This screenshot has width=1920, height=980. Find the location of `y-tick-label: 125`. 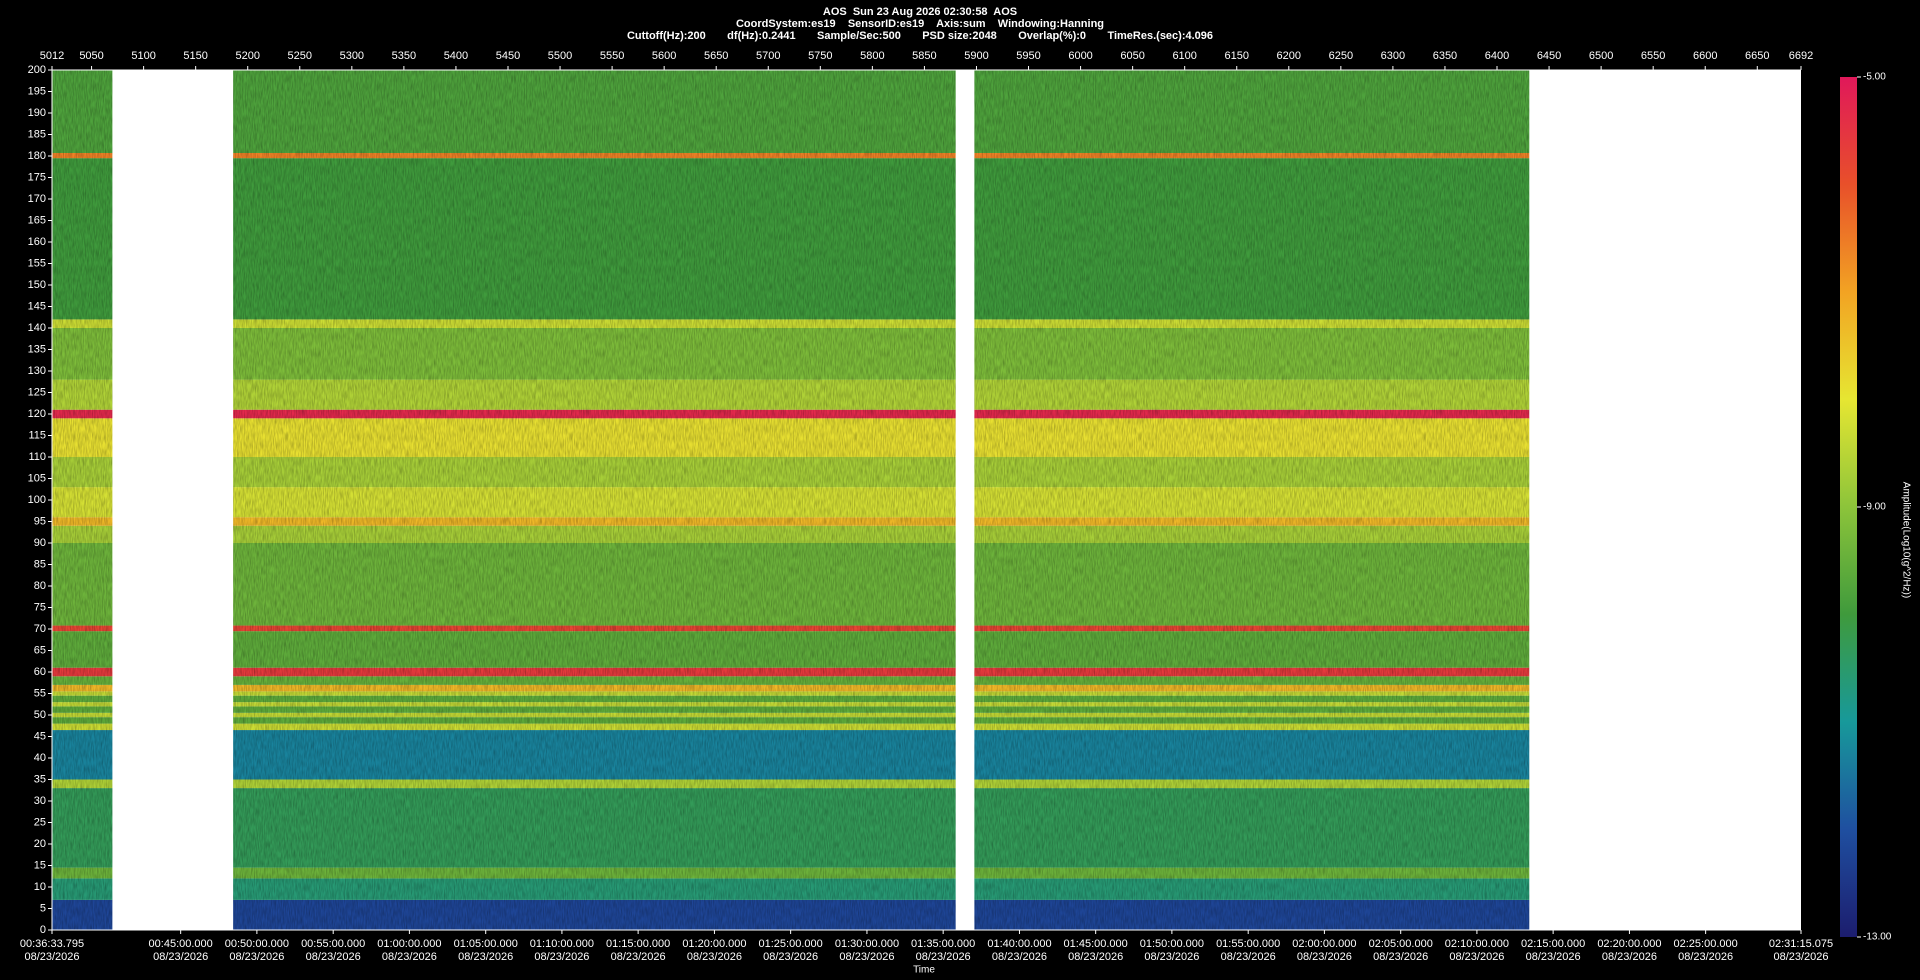

y-tick-label: 125 is located at coordinates (37, 392).